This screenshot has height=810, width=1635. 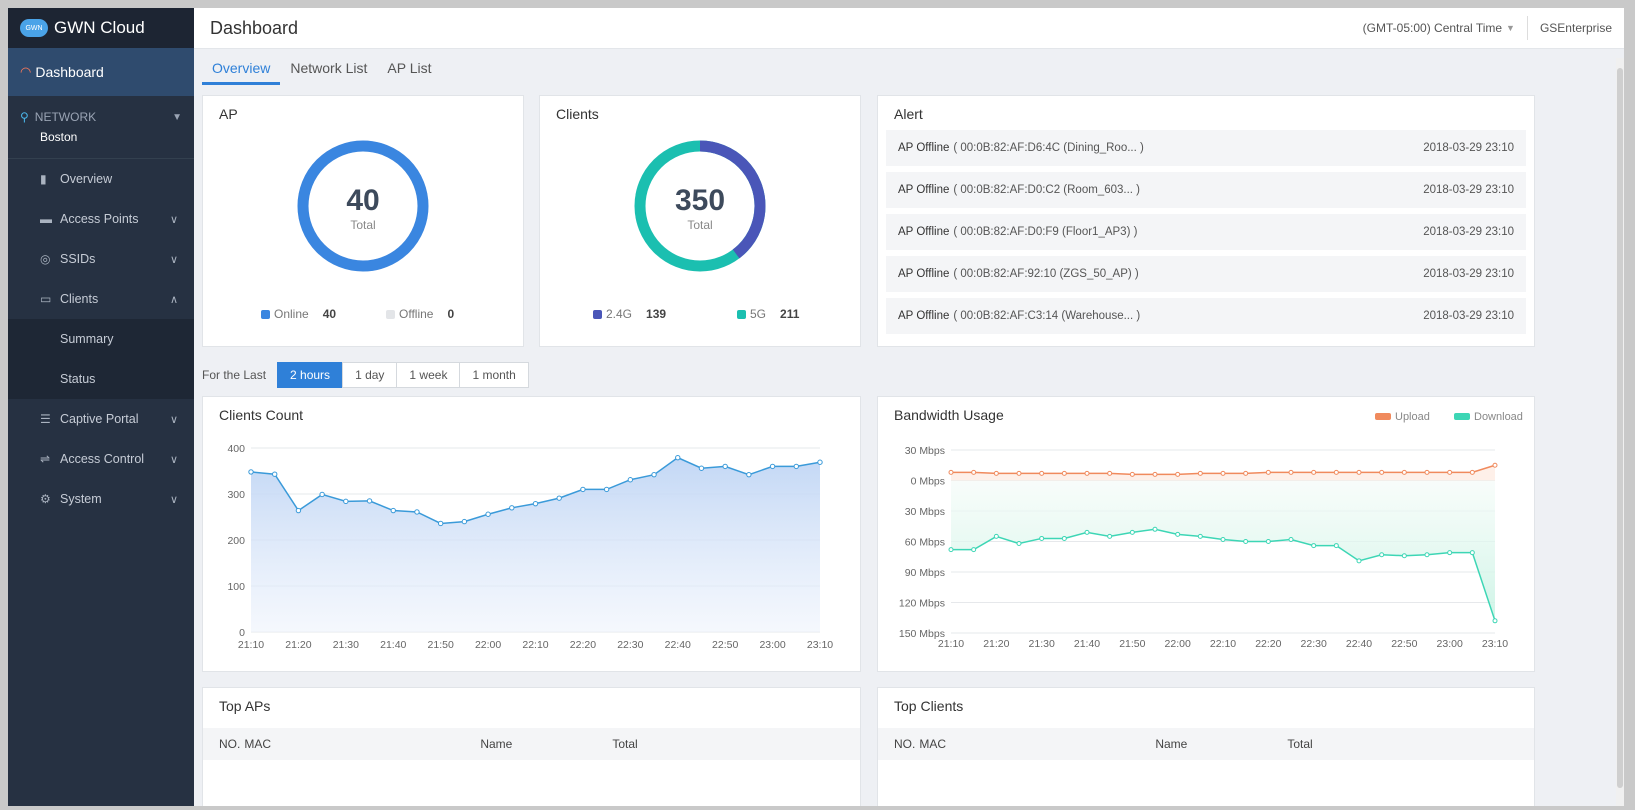 What do you see at coordinates (922, 634) in the screenshot?
I see `y-tick-label: 150 Mbps` at bounding box center [922, 634].